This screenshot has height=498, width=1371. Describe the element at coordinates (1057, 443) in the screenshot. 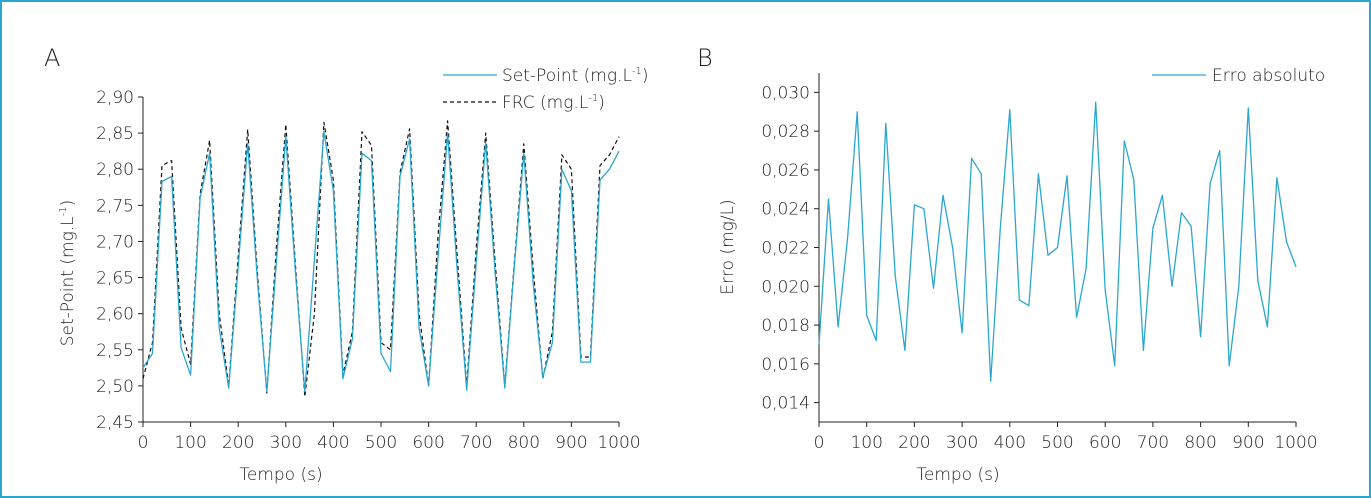

I see `x-tick-label-b: 500` at that location.